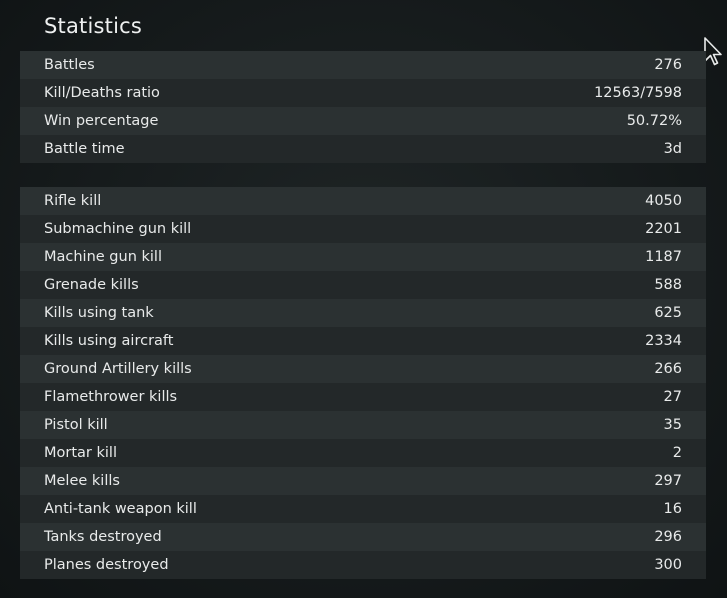  I want to click on stat-row-melee-kills: Melee kills 297, so click(363, 481).